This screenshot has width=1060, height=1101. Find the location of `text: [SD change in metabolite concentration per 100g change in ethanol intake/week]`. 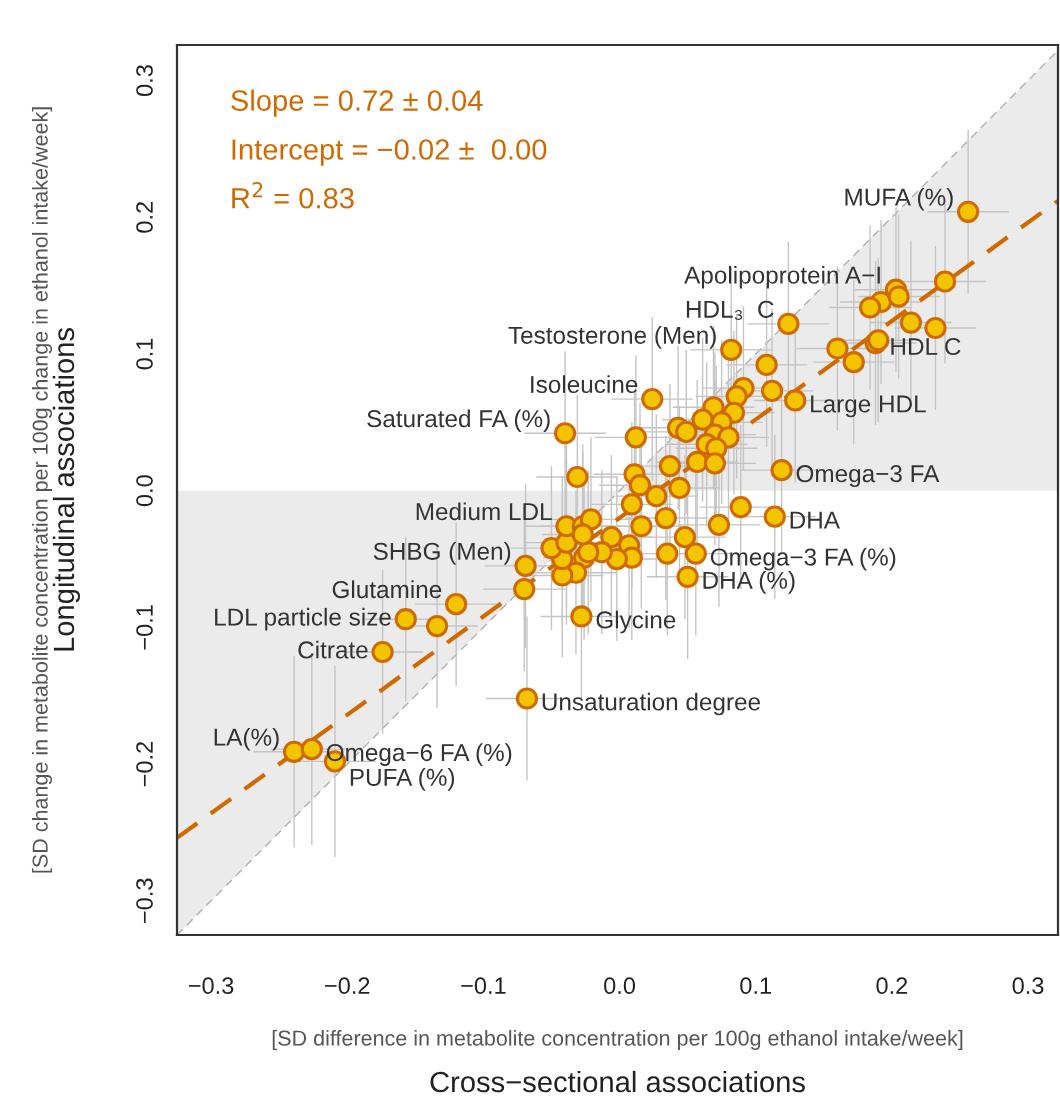

text: [SD change in metabolite concentration per 100g change in ethanol intake/week] is located at coordinates (42, 490).